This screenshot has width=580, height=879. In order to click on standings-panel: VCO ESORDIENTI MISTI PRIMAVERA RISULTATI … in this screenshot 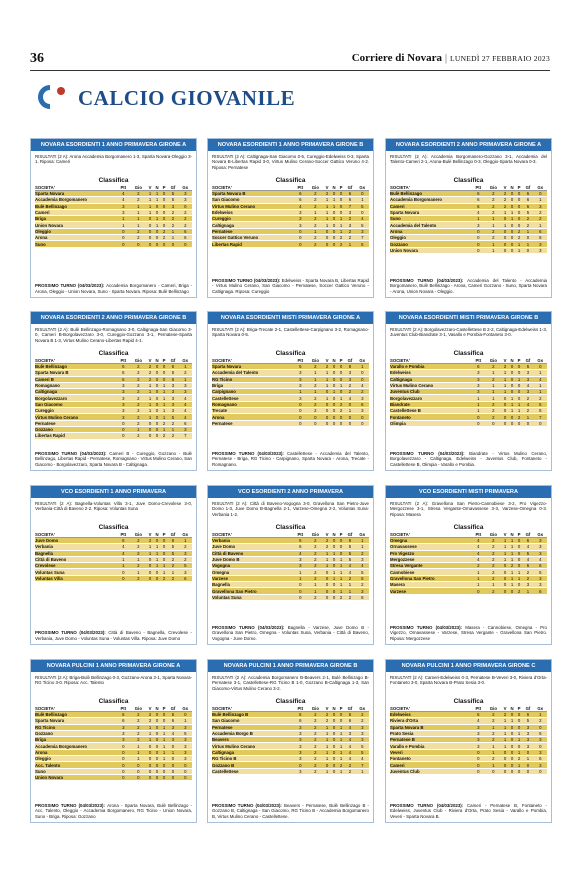, I will do `click(468, 565)`.